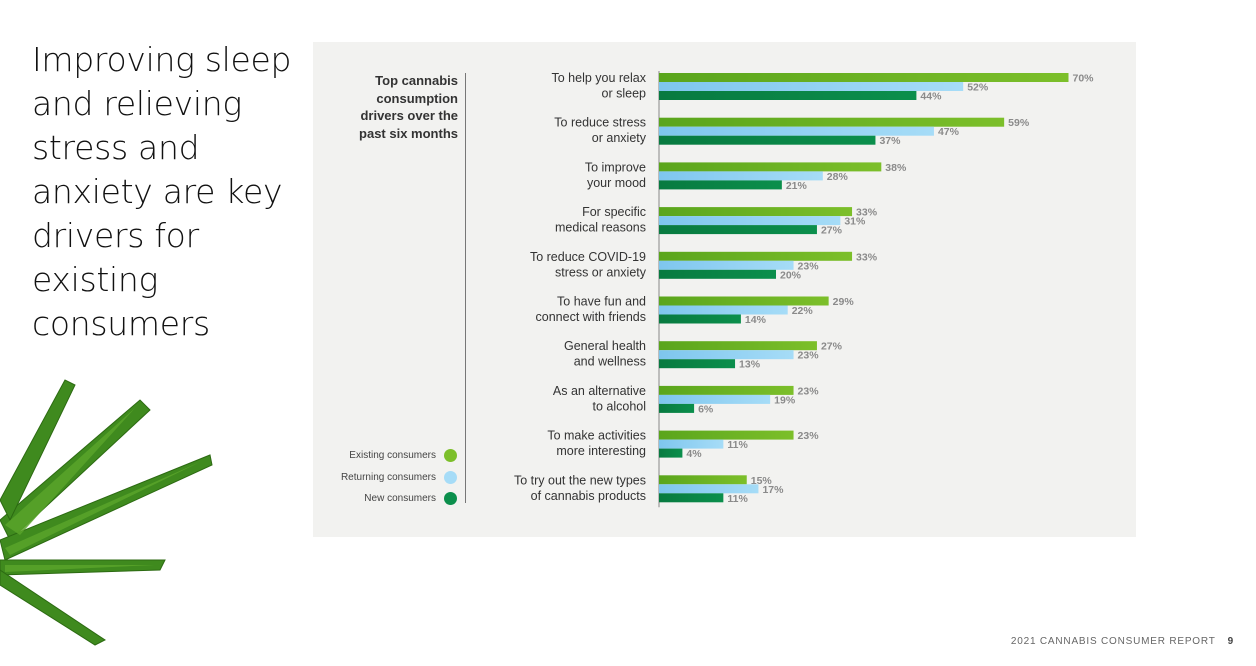 This screenshot has width=1256, height=666. What do you see at coordinates (756, 320) in the screenshot?
I see `data-label-new: 14%` at bounding box center [756, 320].